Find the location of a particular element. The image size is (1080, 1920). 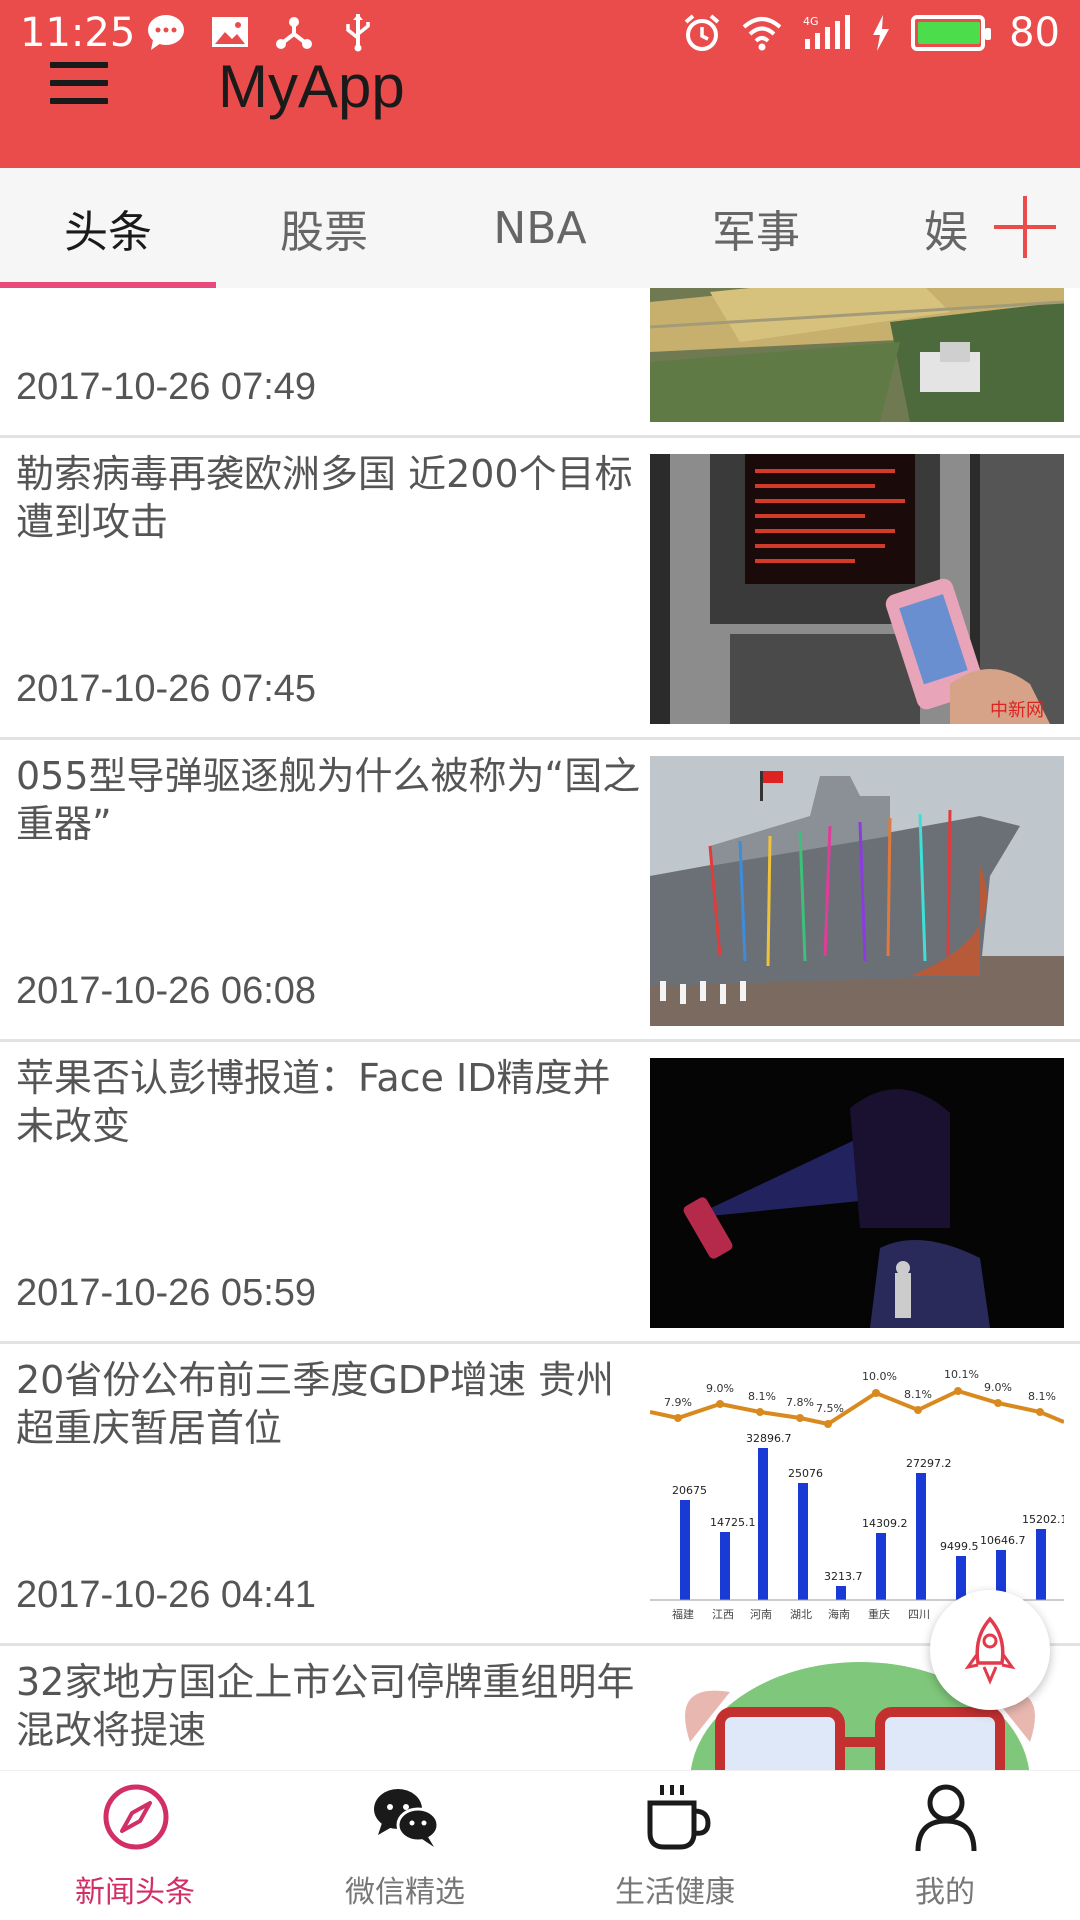

image-icon is located at coordinates (230, 32).